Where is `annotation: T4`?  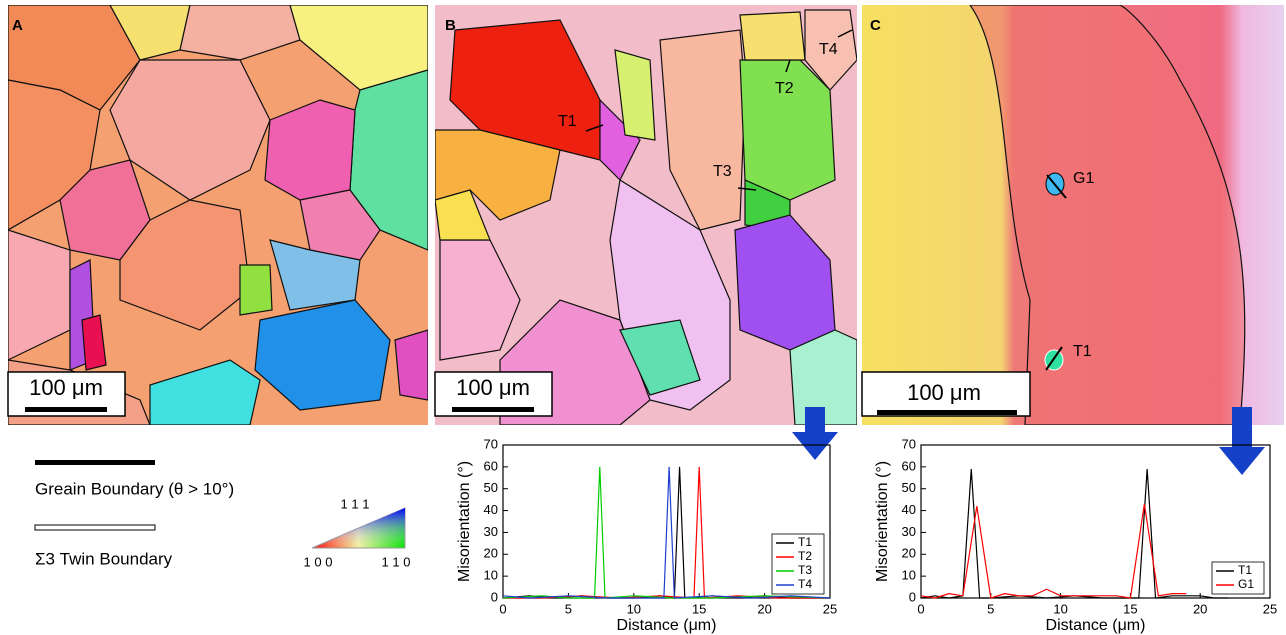
annotation: T4 is located at coordinates (828, 49).